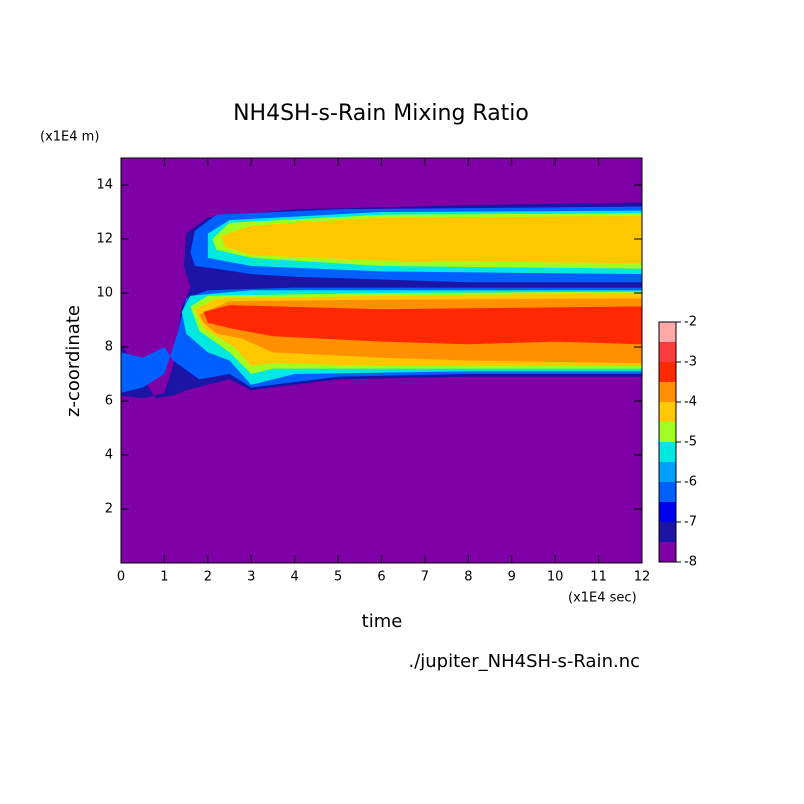 The height and width of the screenshot is (804, 804). What do you see at coordinates (512, 577) in the screenshot?
I see `x-tick-label: 9` at bounding box center [512, 577].